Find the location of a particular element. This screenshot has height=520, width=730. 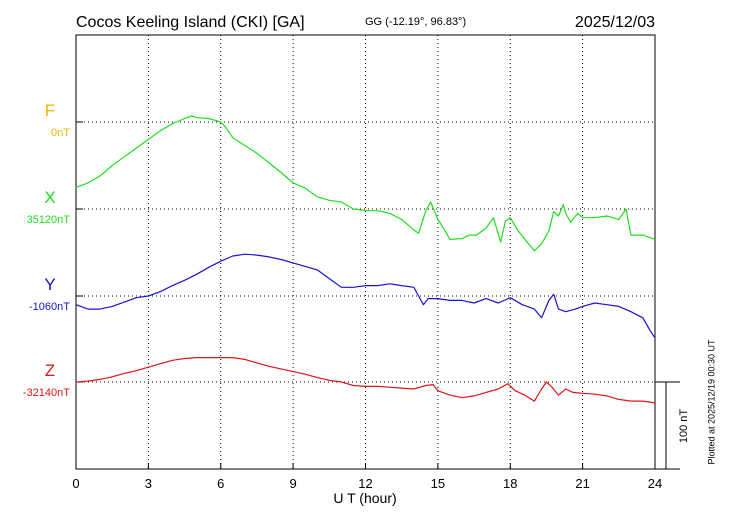

x-tick-label: 12 is located at coordinates (365, 483).